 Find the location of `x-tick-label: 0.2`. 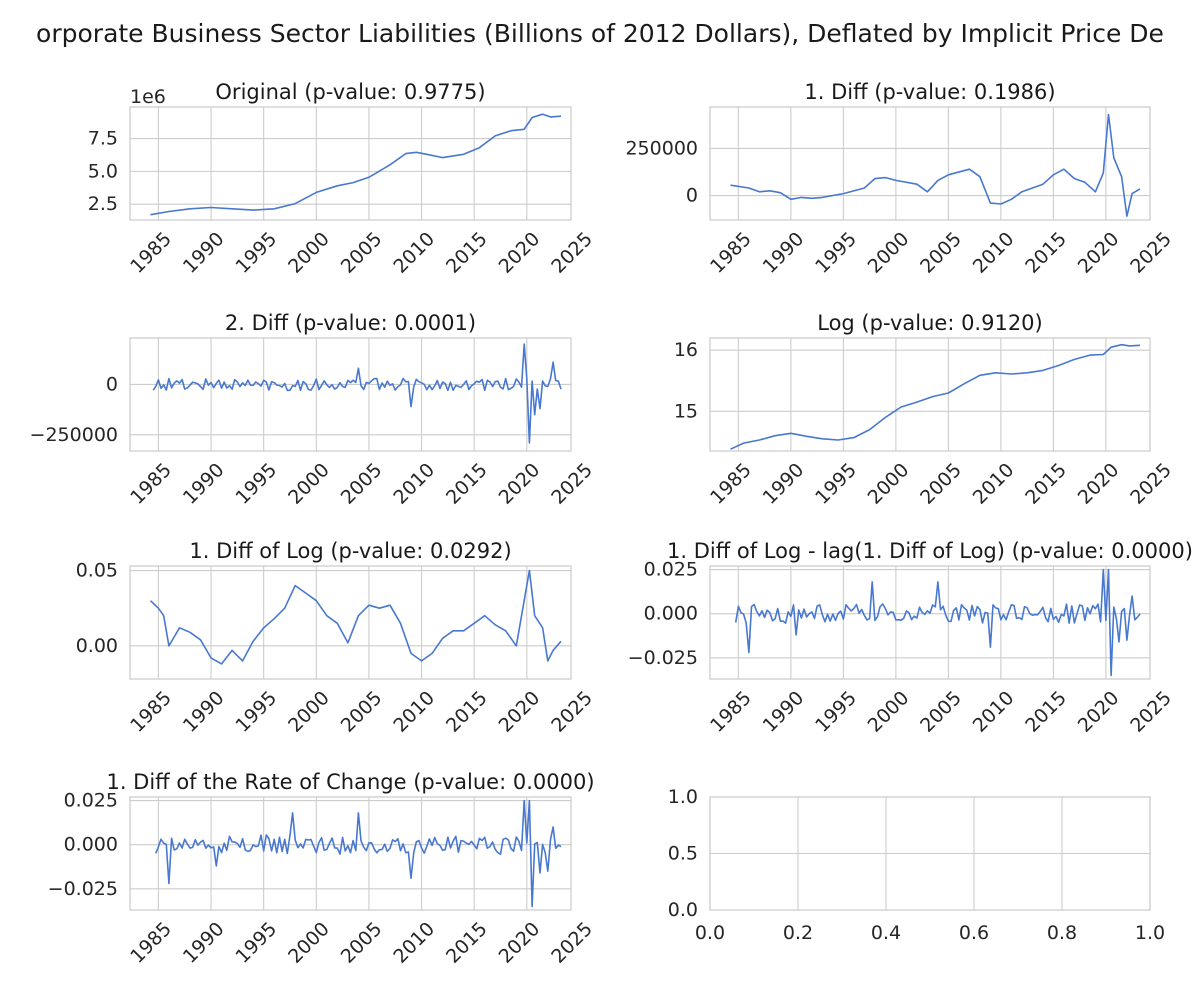

x-tick-label: 0.2 is located at coordinates (798, 933).